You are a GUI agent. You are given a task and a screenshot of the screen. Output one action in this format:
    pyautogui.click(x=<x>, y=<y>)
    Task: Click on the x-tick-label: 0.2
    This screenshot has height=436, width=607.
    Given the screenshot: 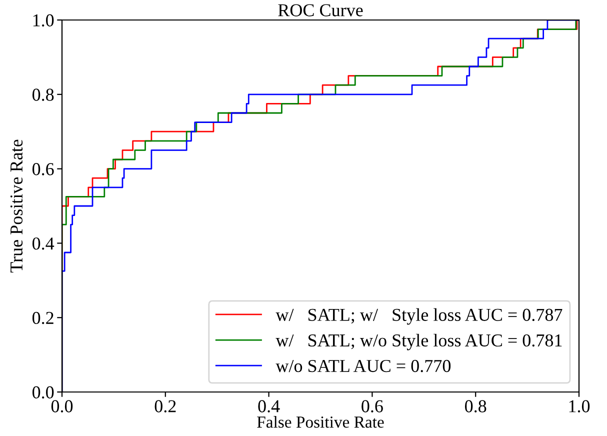 What is the action you would take?
    pyautogui.click(x=165, y=406)
    